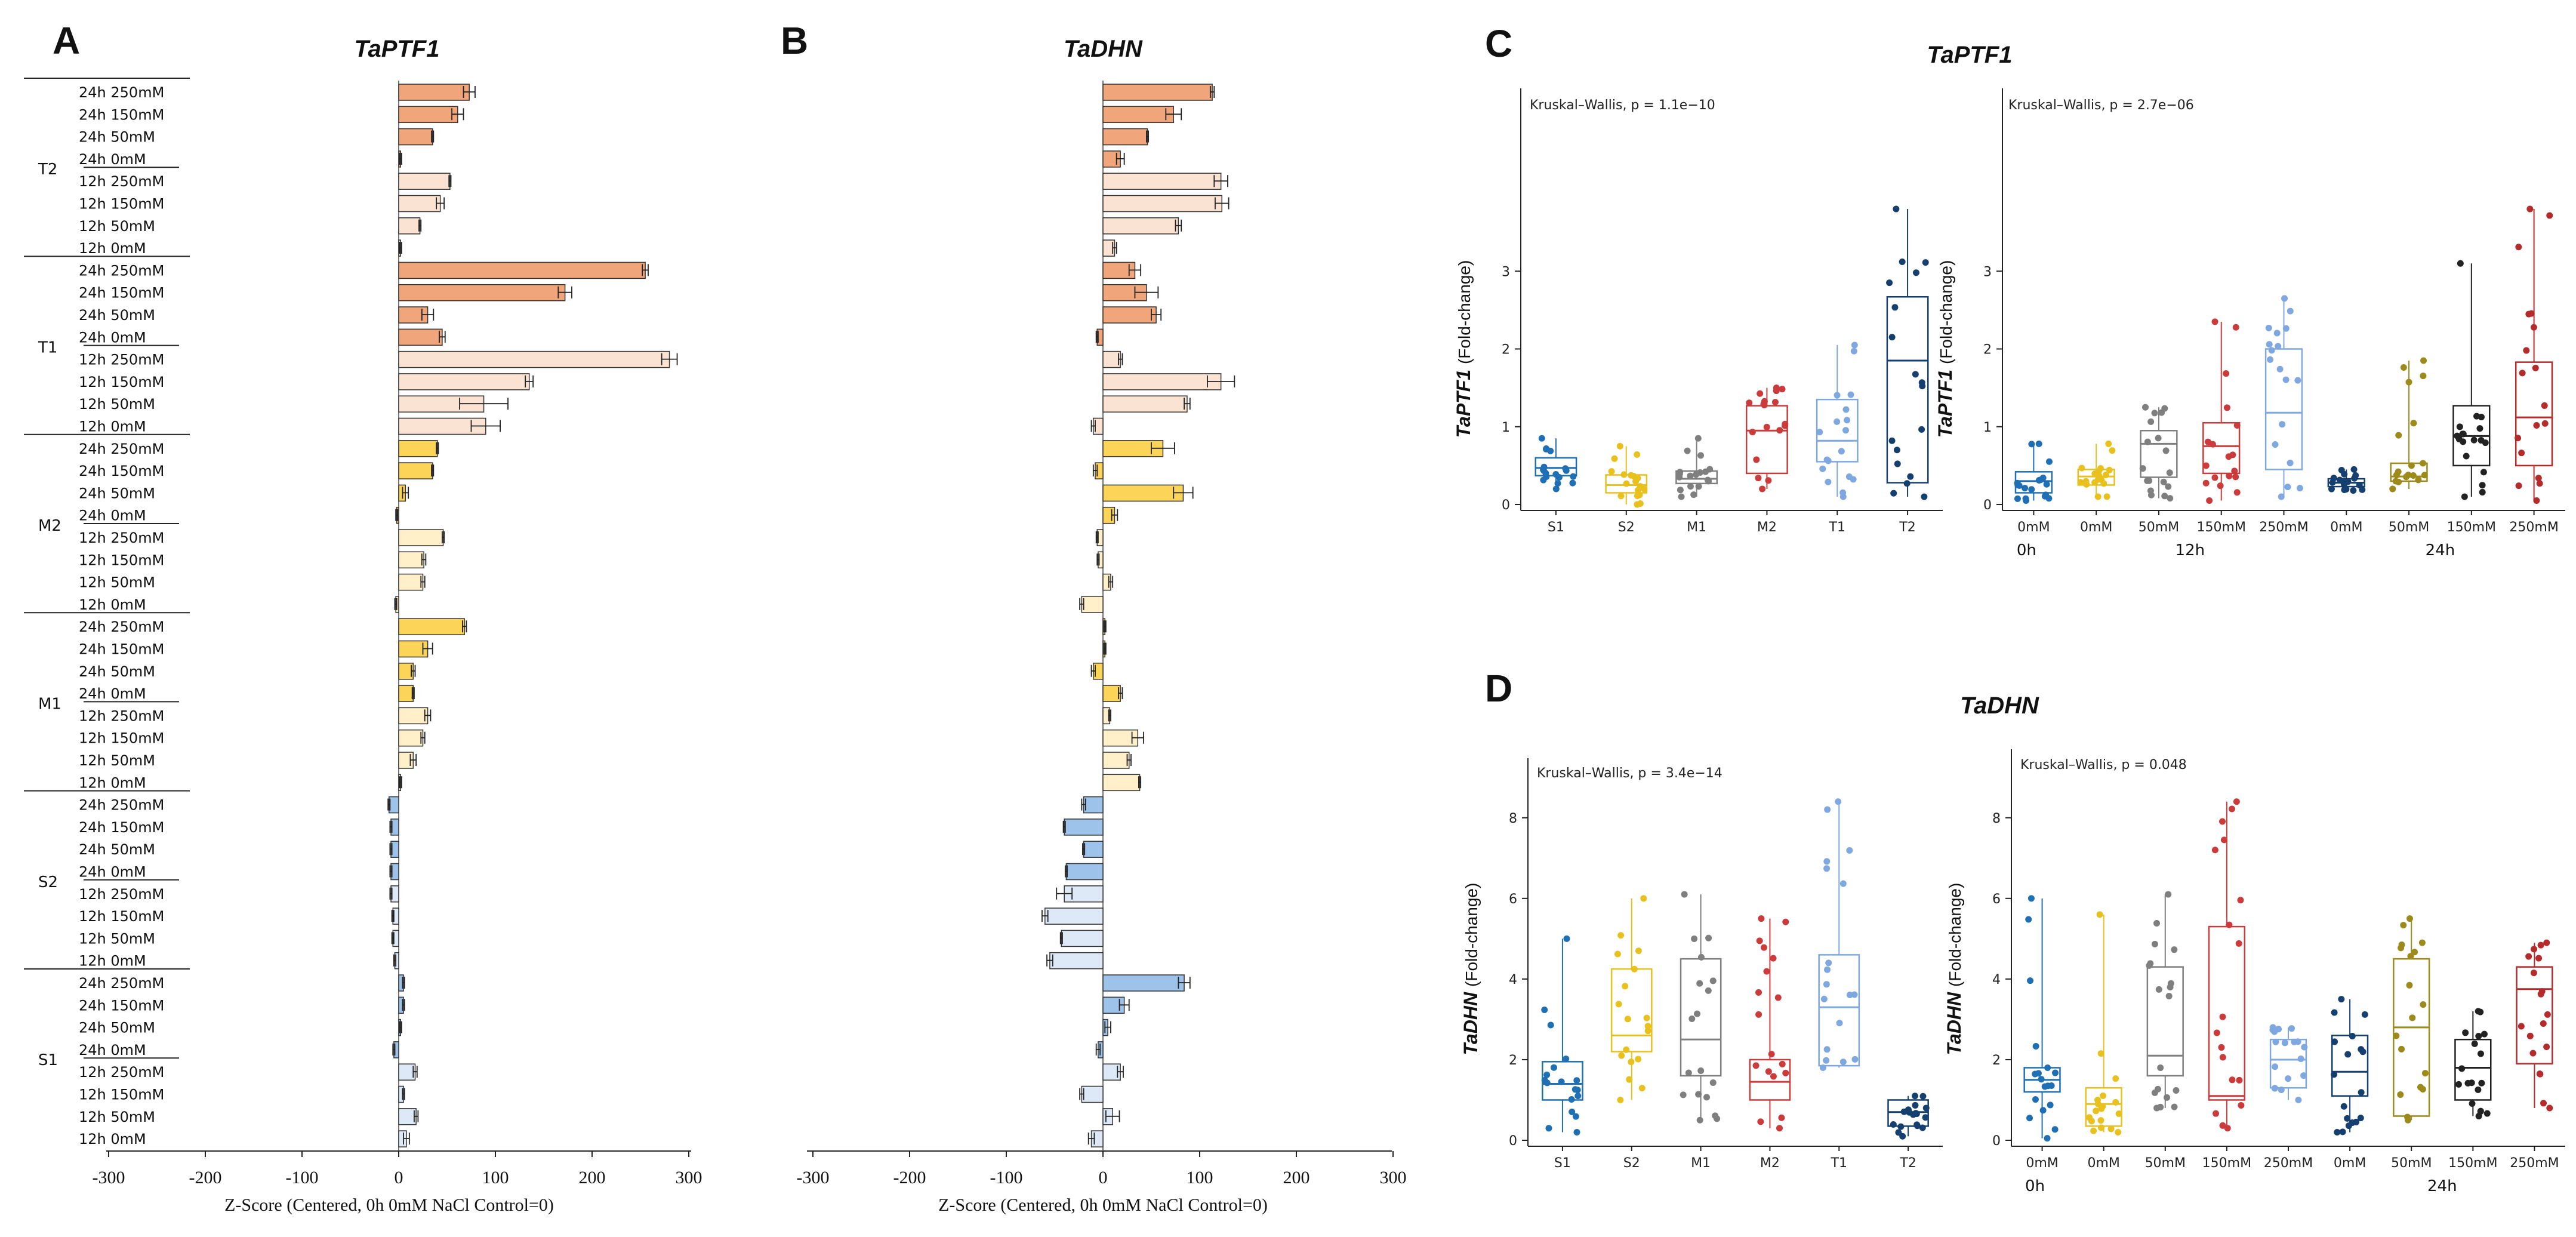 The image size is (2576, 1237). I want to click on y-axis-label-gene: TaDHN, so click(1954, 1021).